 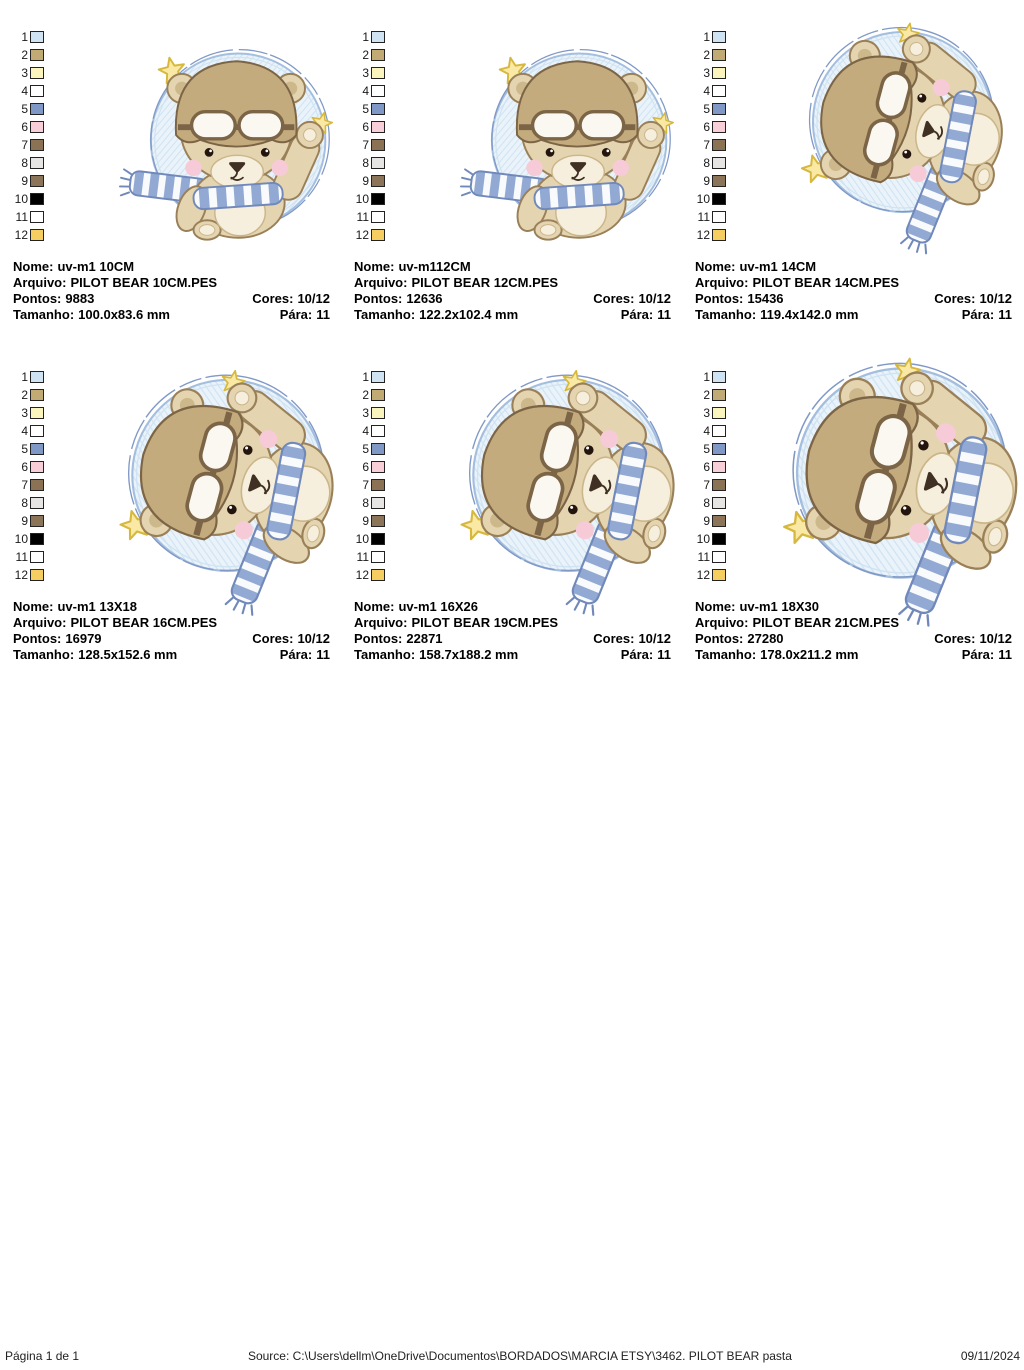 I want to click on palette-index: 3, so click(x=365, y=413).